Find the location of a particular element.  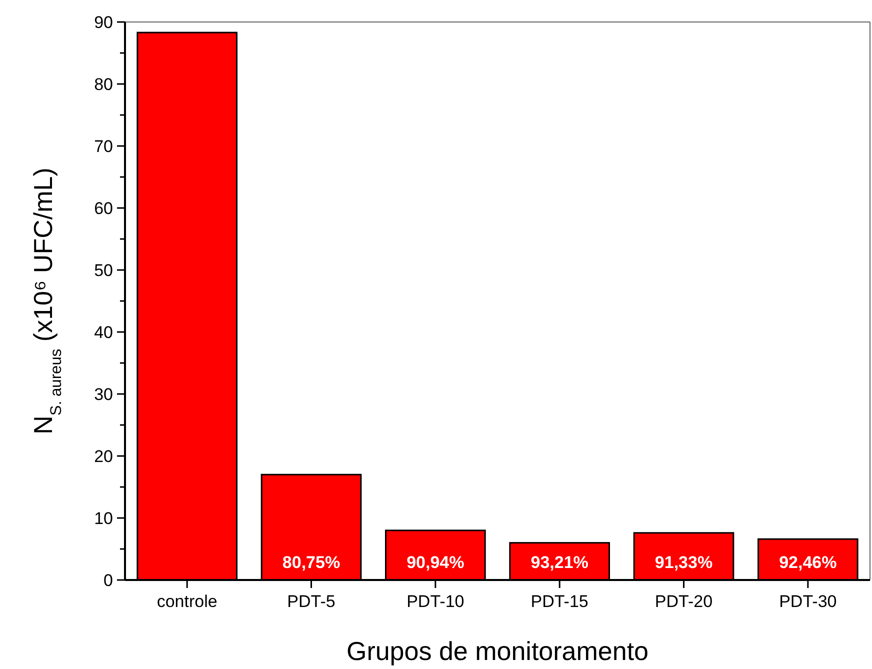

annotation: 91,33% is located at coordinates (683, 562).